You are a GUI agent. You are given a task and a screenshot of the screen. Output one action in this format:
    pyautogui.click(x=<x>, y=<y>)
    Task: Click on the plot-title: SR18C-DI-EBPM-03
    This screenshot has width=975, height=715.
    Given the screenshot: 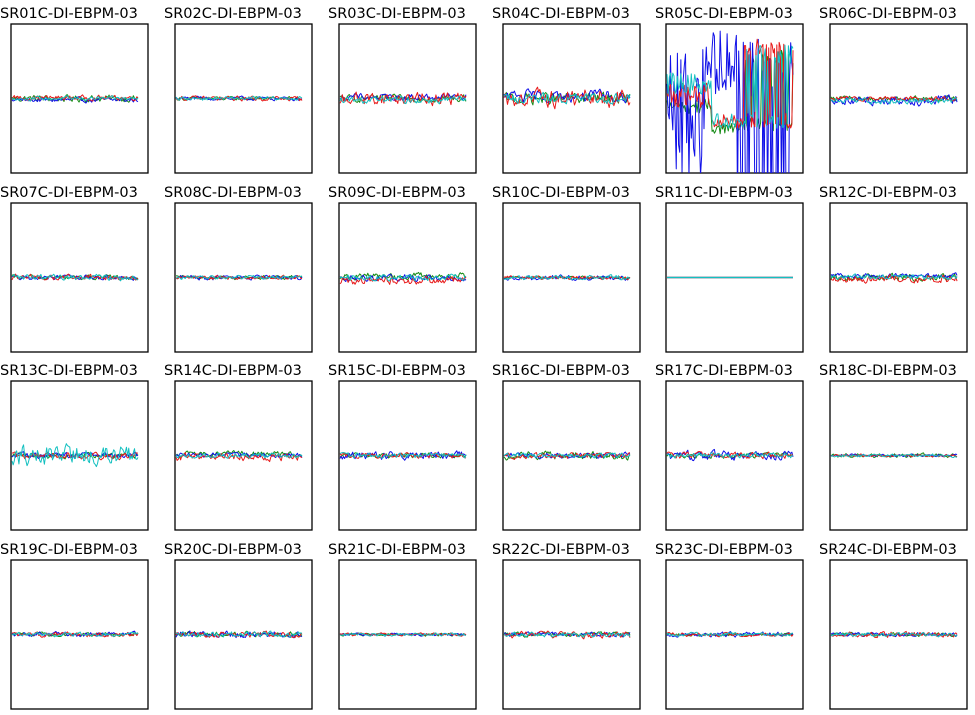 What is the action you would take?
    pyautogui.click(x=888, y=371)
    